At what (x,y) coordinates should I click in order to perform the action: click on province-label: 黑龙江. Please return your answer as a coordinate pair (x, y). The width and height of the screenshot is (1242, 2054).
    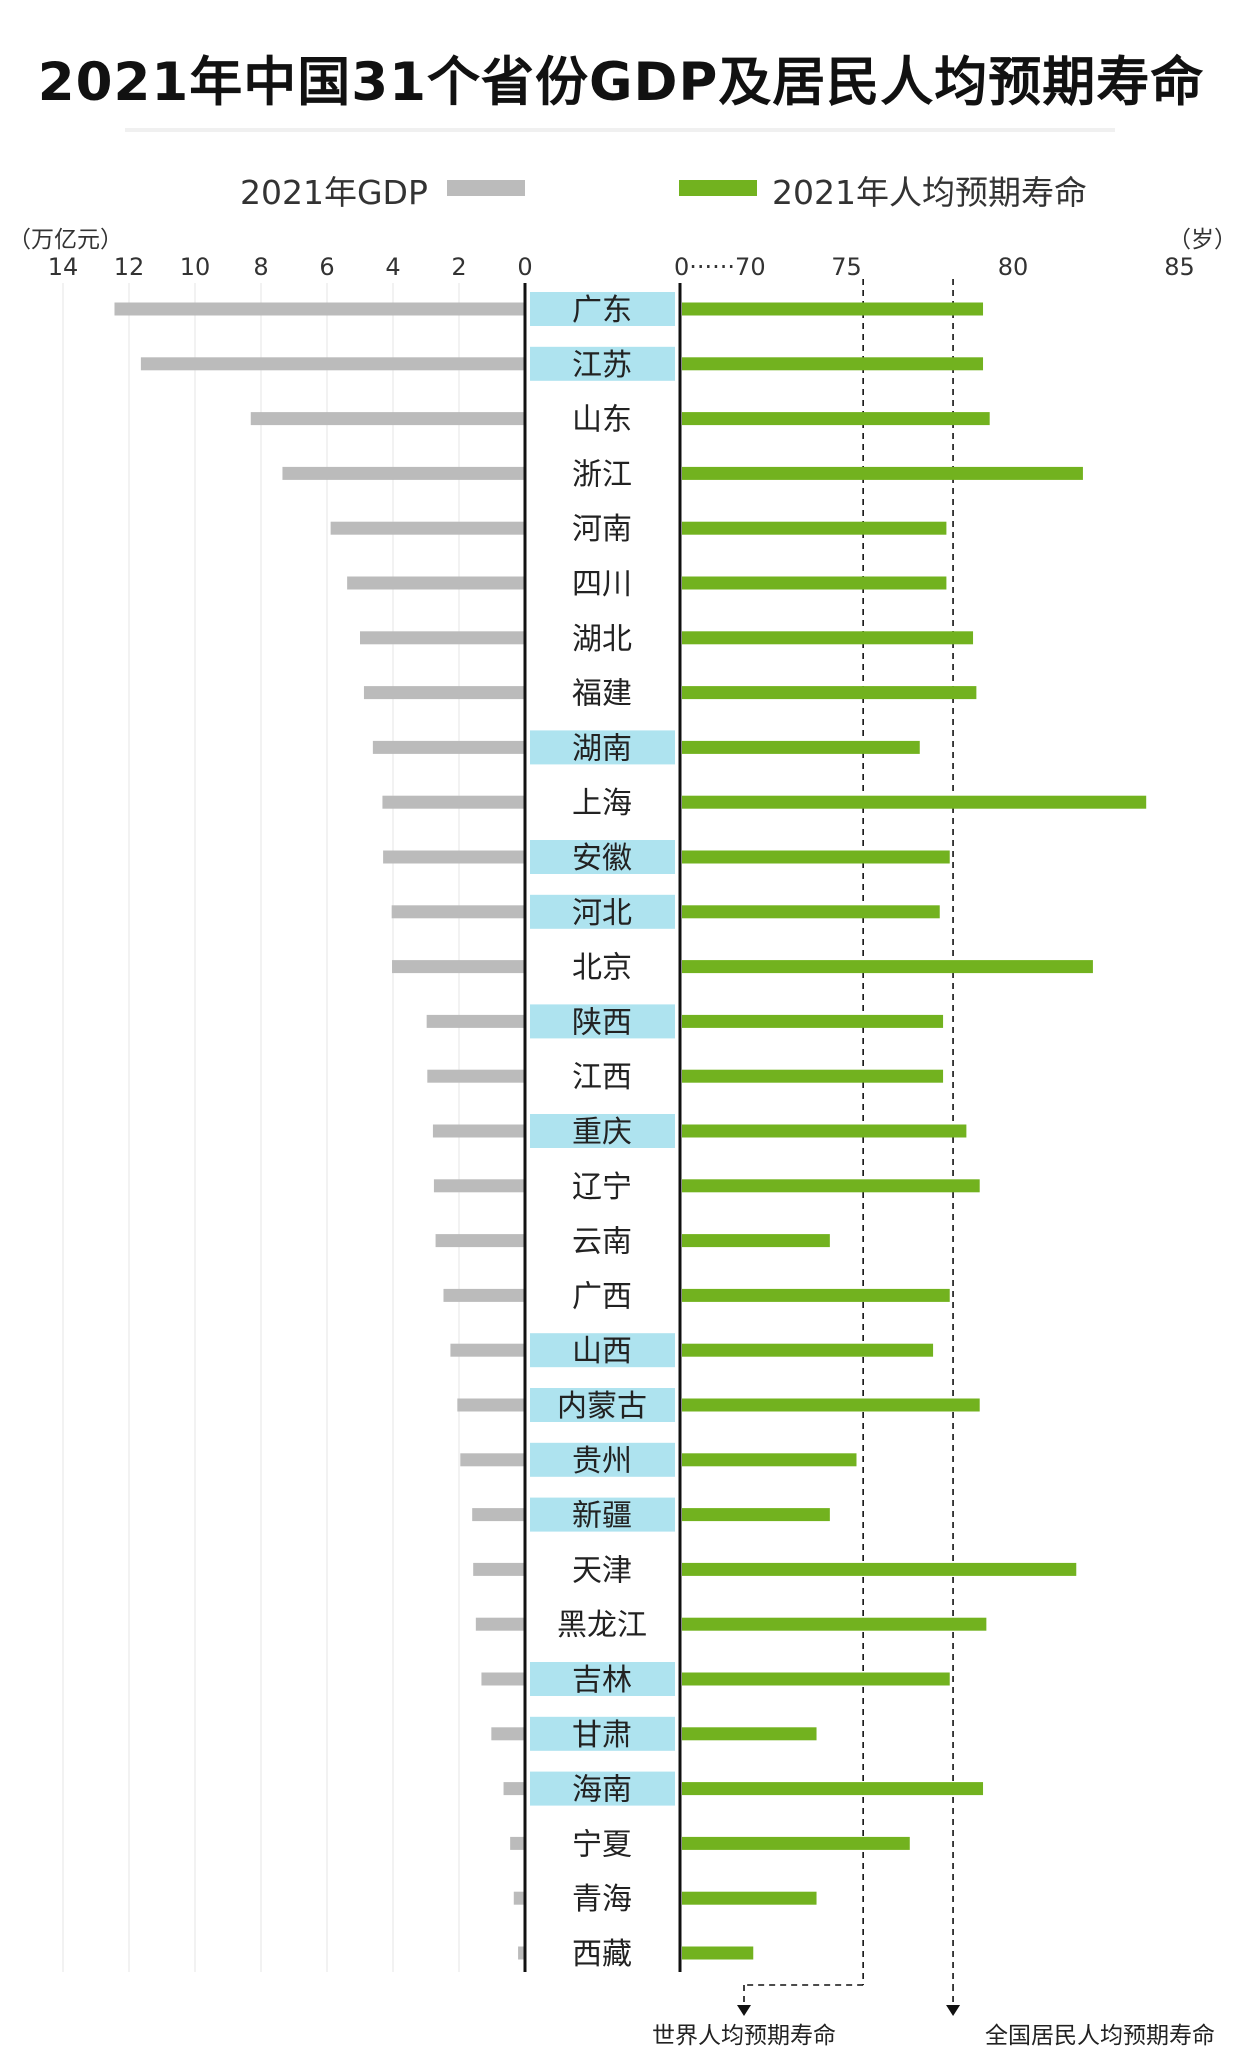
    Looking at the image, I should click on (602, 1625).